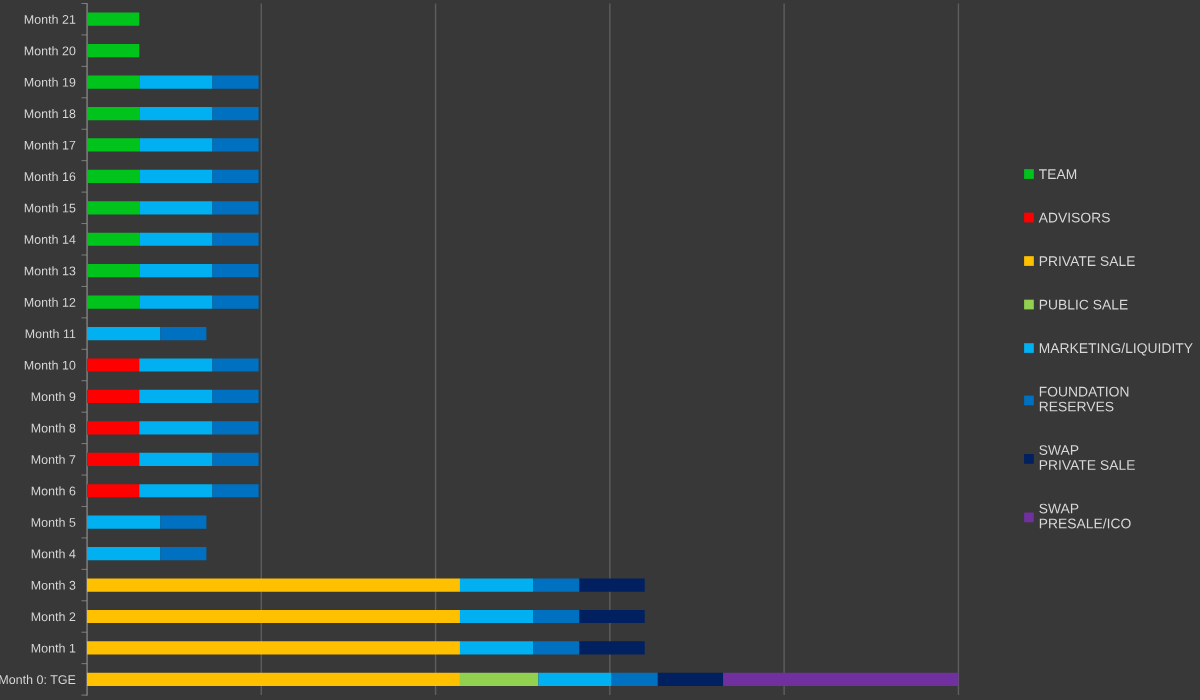  I want to click on y-tick-label: Month 3, so click(53, 585).